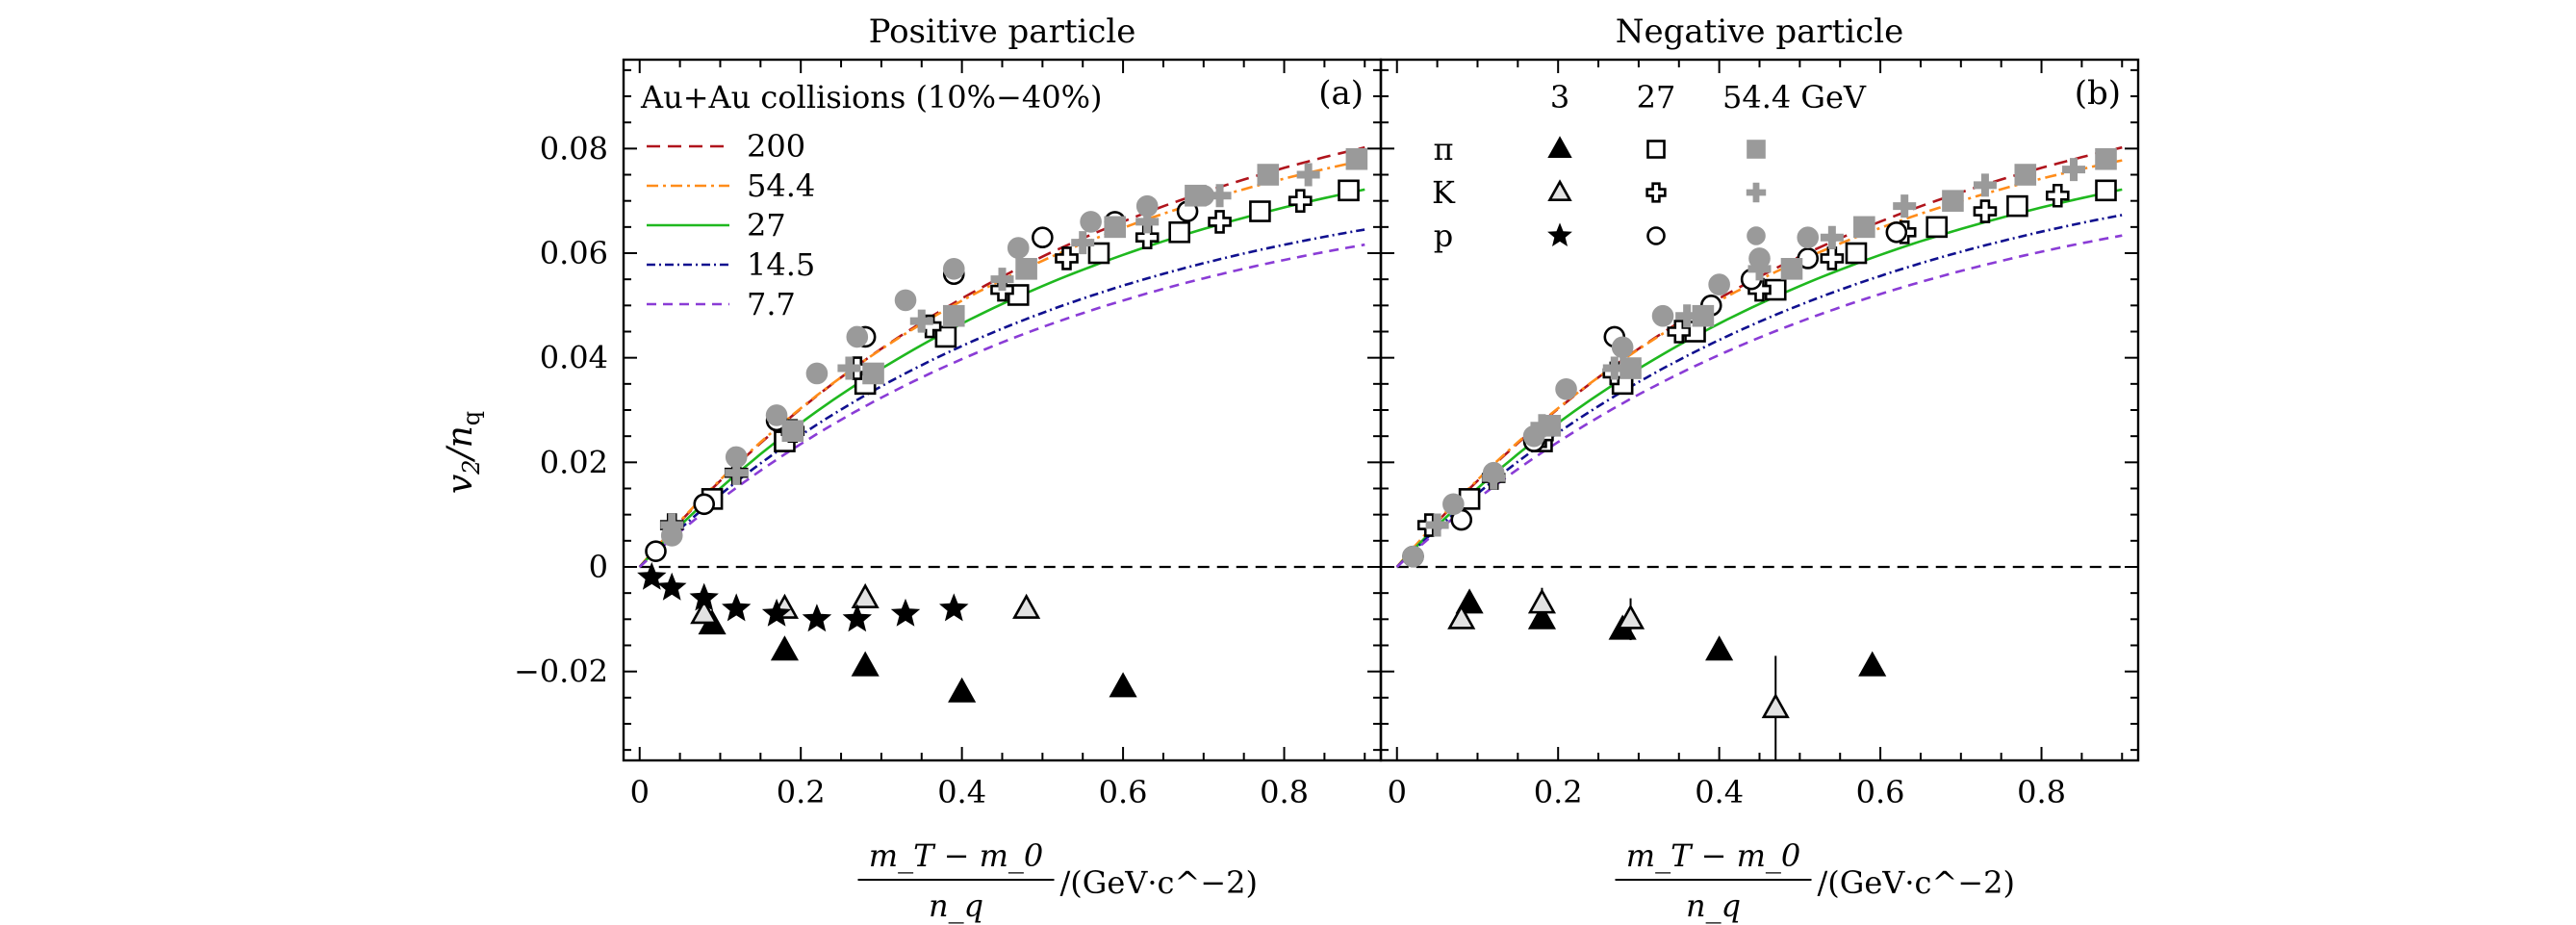 This screenshot has width=2576, height=925. I want to click on panel-title: Negative particle, so click(1759, 32).